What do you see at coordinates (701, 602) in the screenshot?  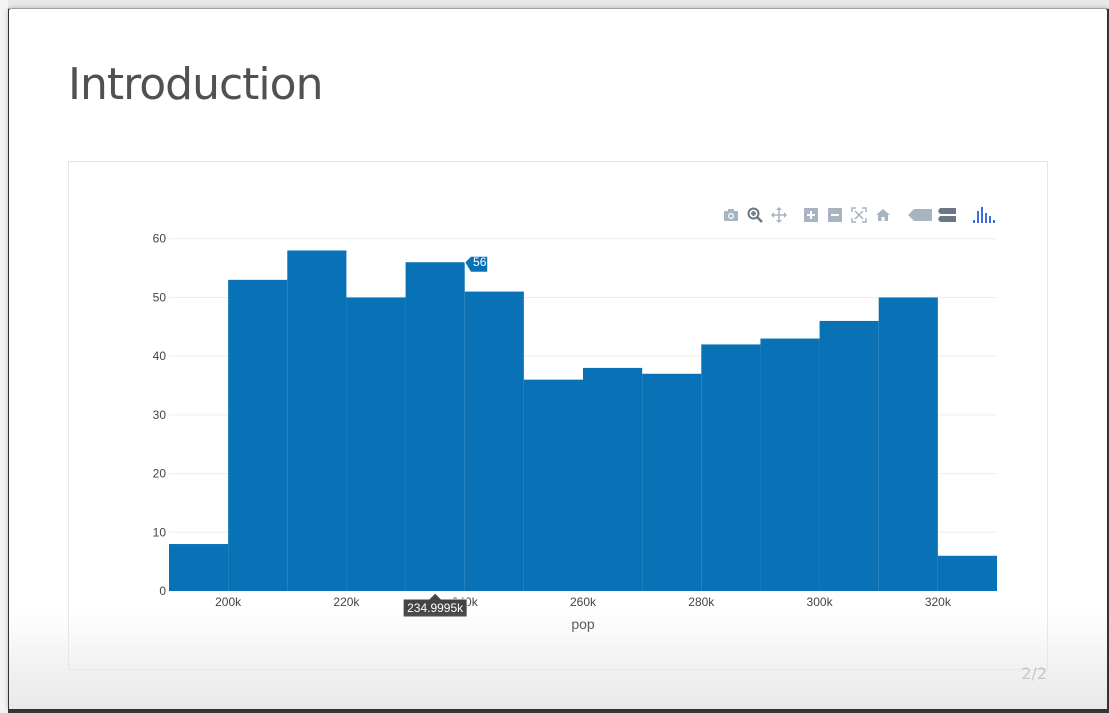 I see `x-tick-label: 280k` at bounding box center [701, 602].